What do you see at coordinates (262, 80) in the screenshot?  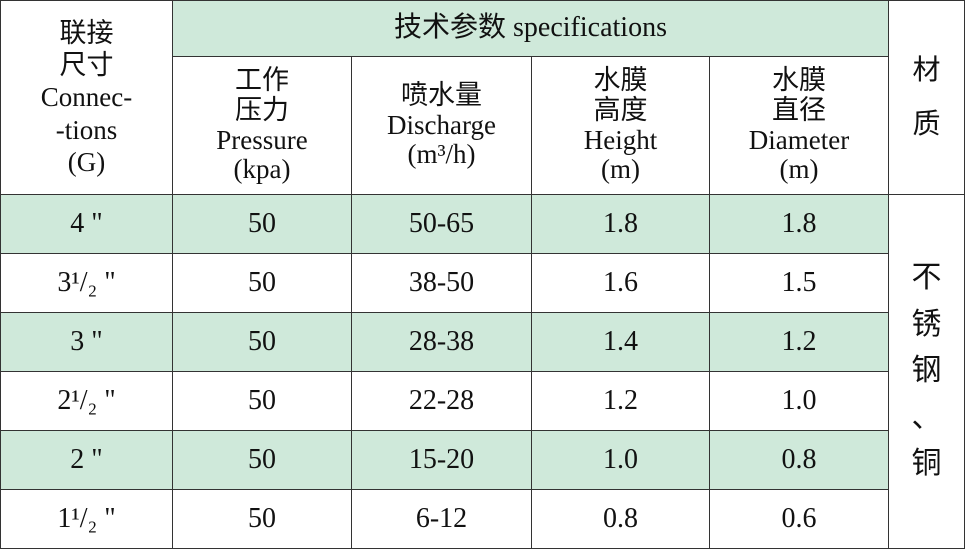 I see `cell-text: 工作` at bounding box center [262, 80].